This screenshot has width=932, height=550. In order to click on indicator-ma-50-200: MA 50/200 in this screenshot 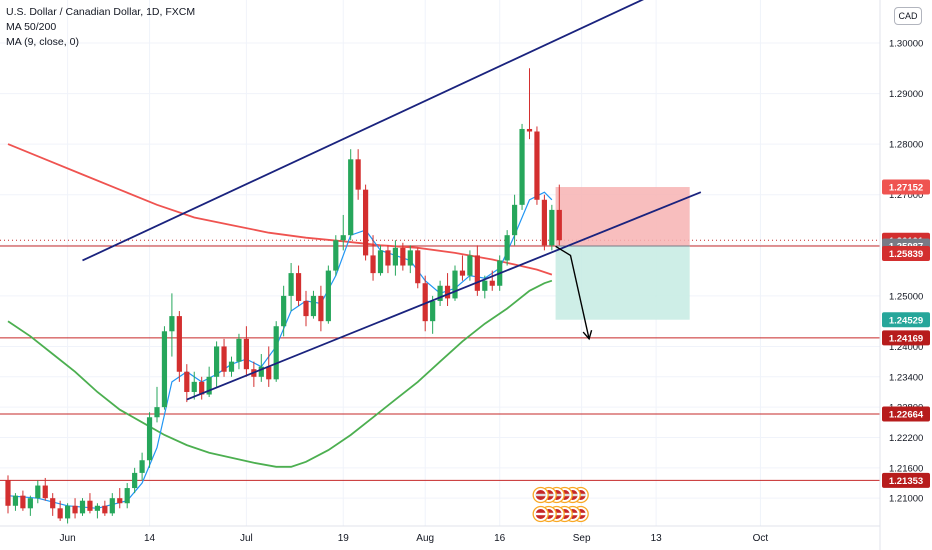, I will do `click(31, 27)`.